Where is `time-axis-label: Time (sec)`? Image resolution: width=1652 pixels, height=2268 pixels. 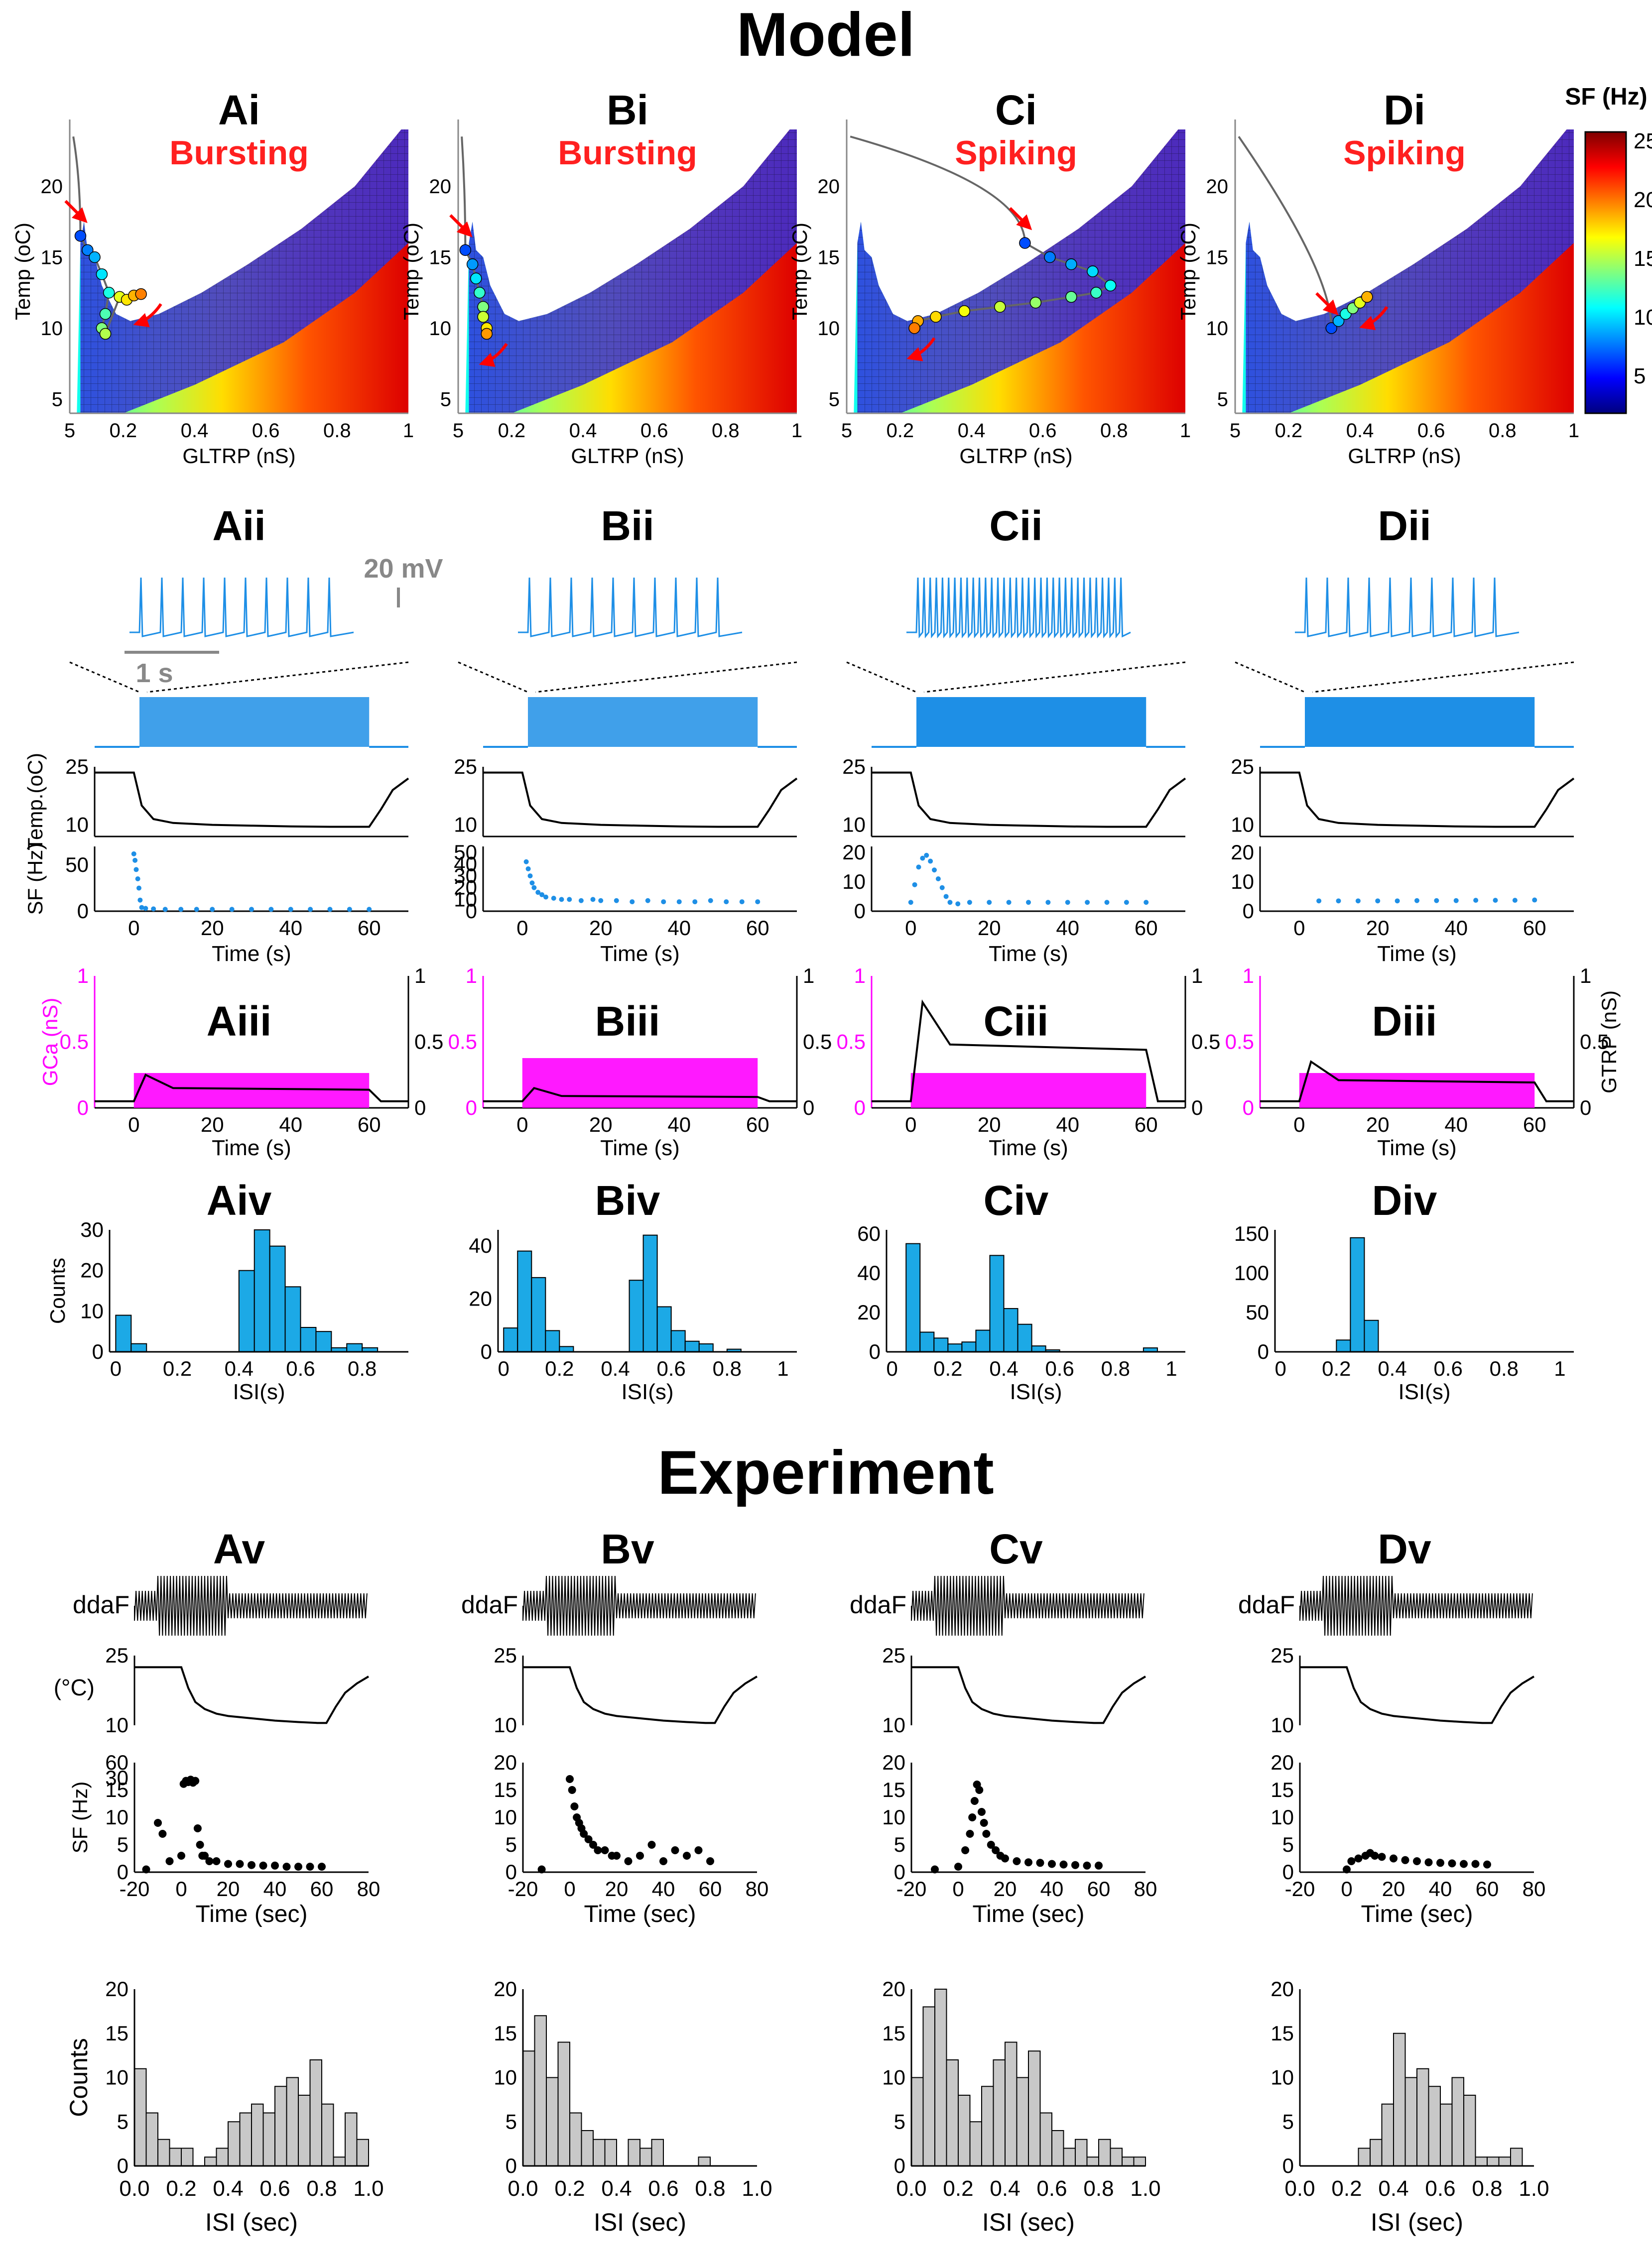 time-axis-label: Time (sec) is located at coordinates (1029, 1914).